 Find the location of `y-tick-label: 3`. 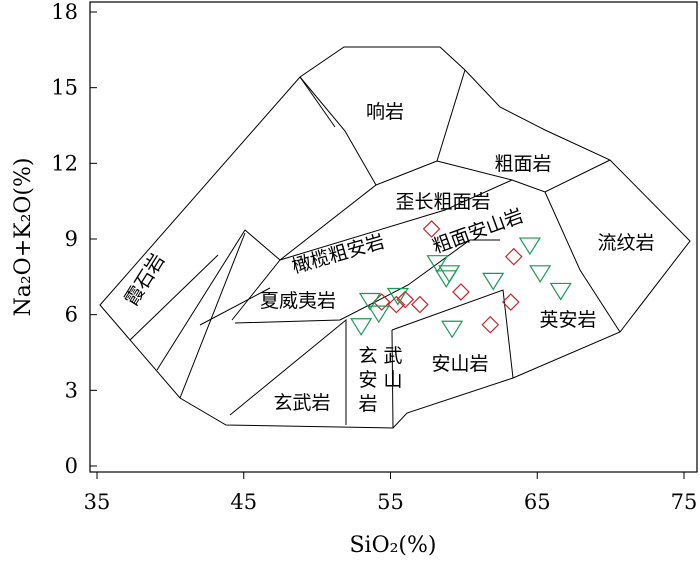

y-tick-label: 3 is located at coordinates (71, 390).